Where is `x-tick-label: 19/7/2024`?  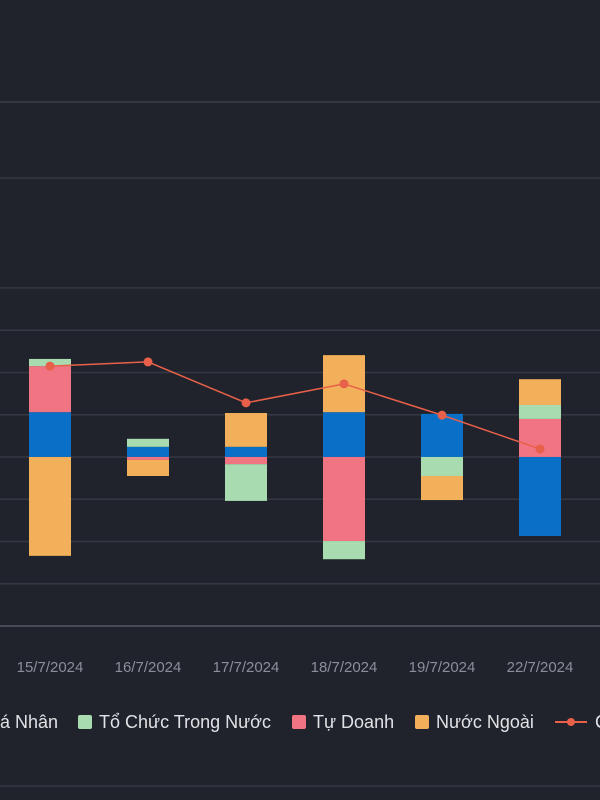 x-tick-label: 19/7/2024 is located at coordinates (442, 667).